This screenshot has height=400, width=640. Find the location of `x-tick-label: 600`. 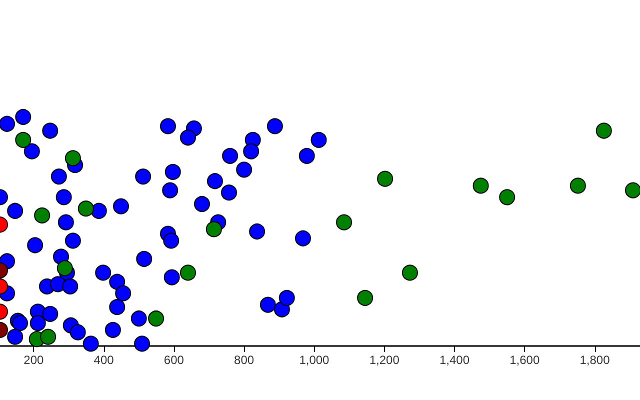

x-tick-label: 600 is located at coordinates (174, 360).